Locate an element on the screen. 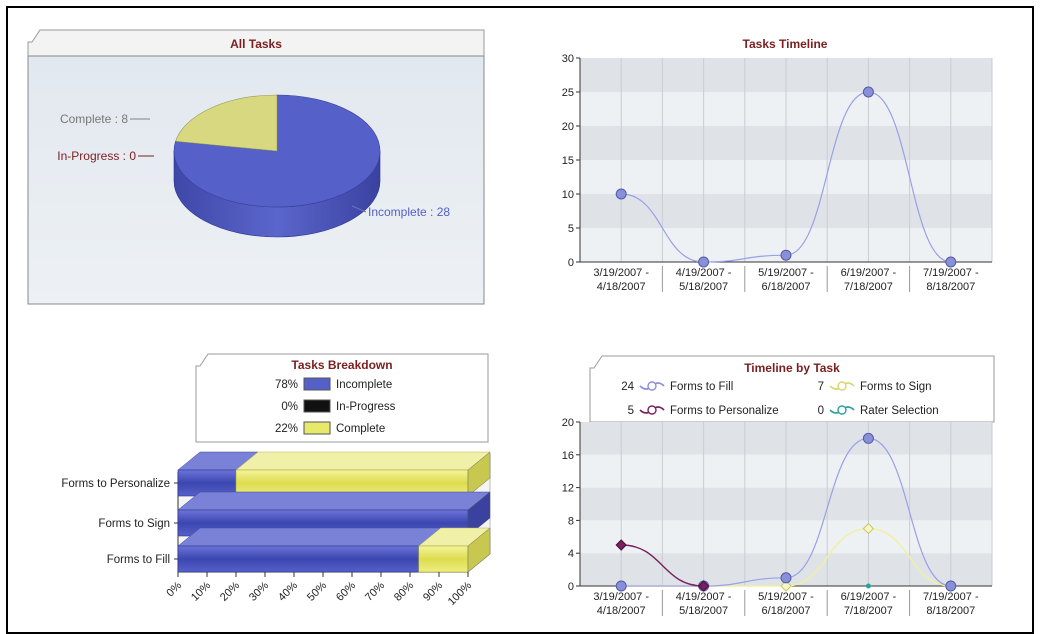 The height and width of the screenshot is (634, 1042). y-tick-label: 30 is located at coordinates (568, 59).